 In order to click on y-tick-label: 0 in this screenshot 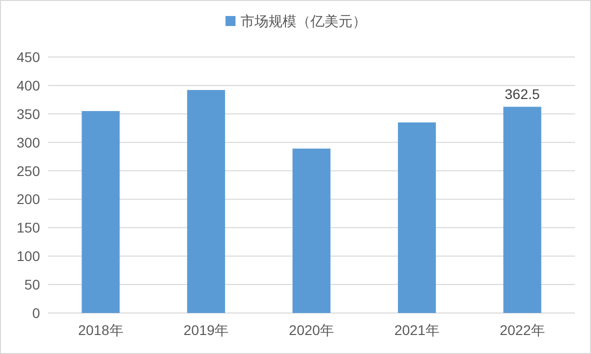, I will do `click(36, 313)`.